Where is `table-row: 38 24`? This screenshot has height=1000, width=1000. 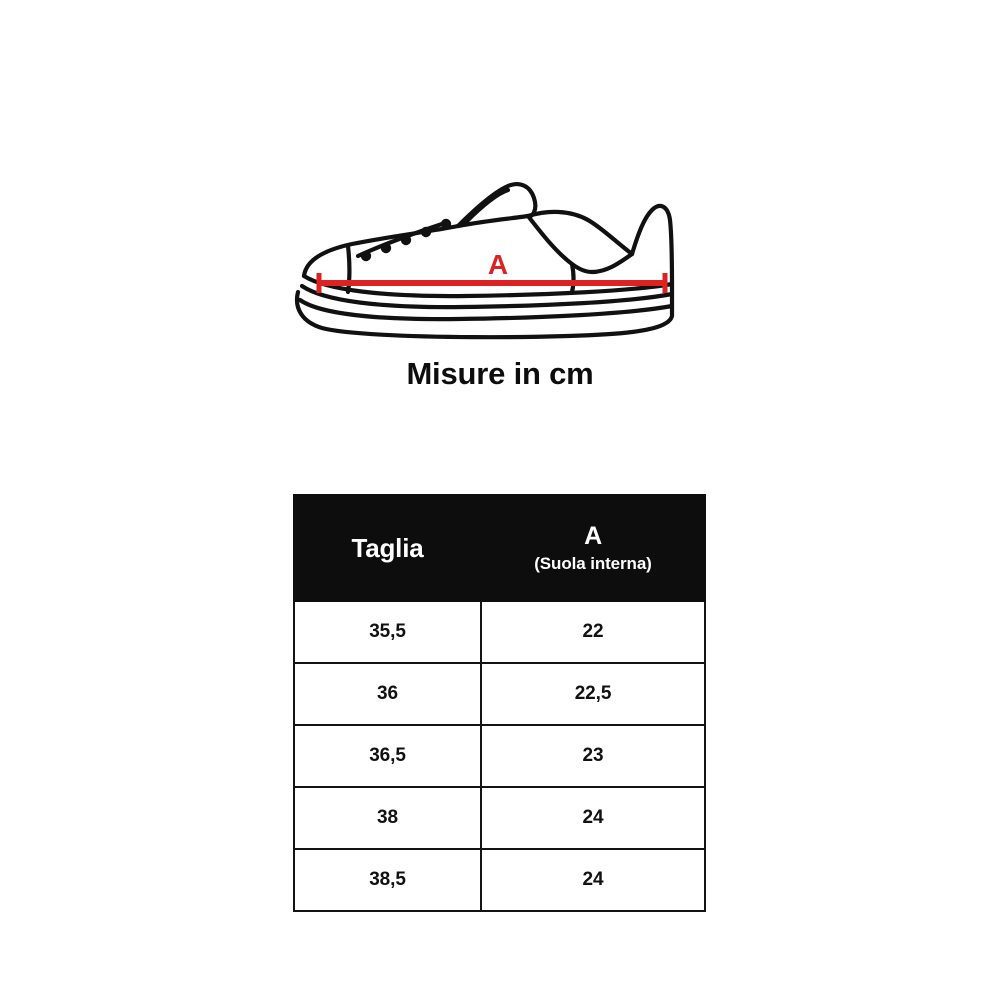 table-row: 38 24 is located at coordinates (499, 818).